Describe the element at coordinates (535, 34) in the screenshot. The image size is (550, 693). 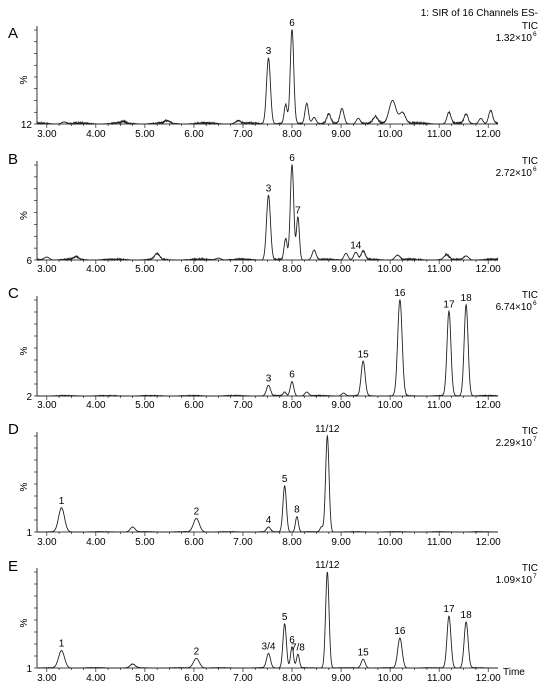
I see `intensity-exponent: 6` at that location.